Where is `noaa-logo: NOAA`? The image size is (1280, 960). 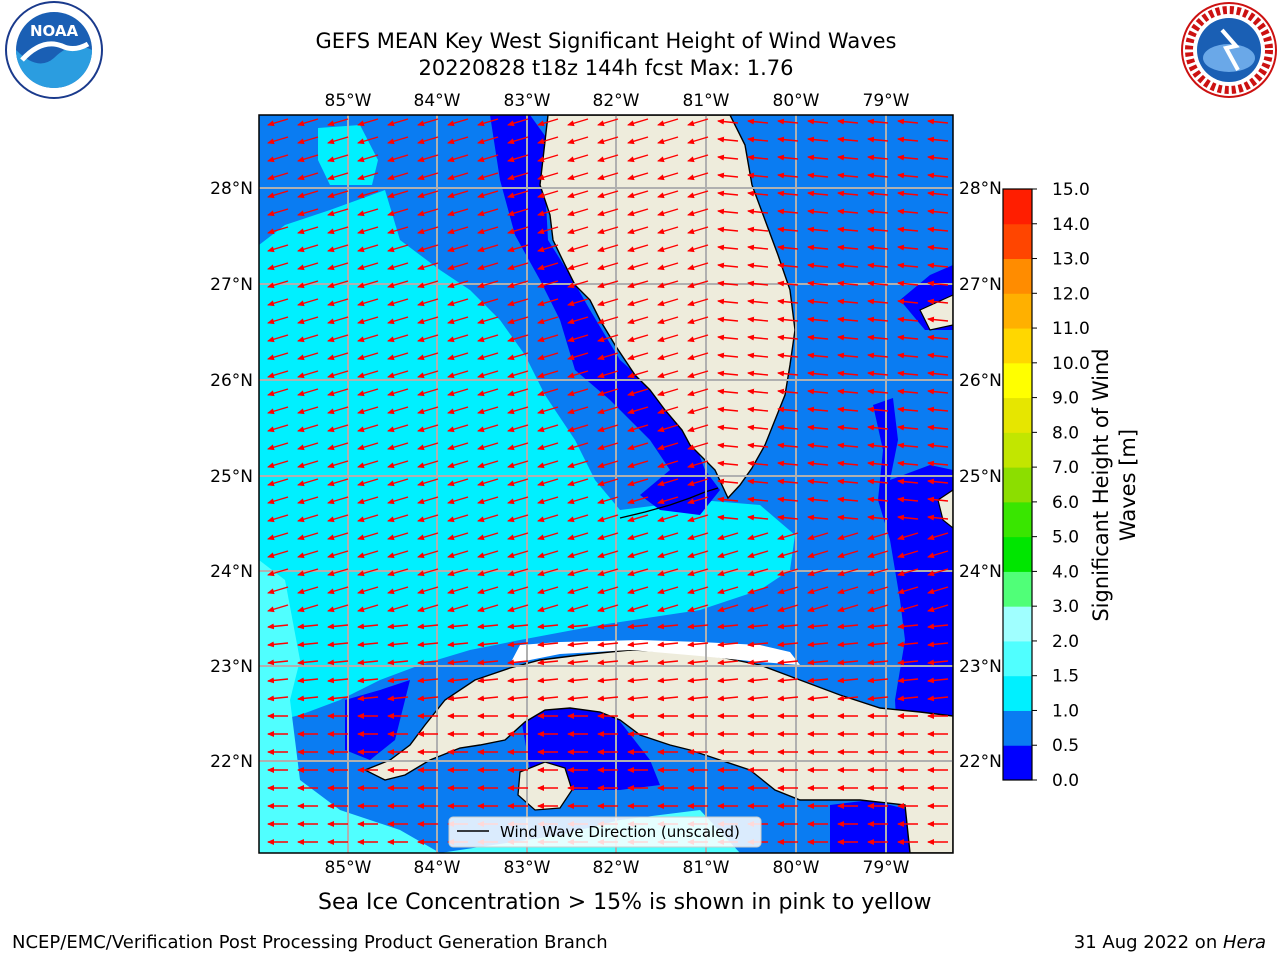
noaa-logo: NOAA is located at coordinates (54, 50).